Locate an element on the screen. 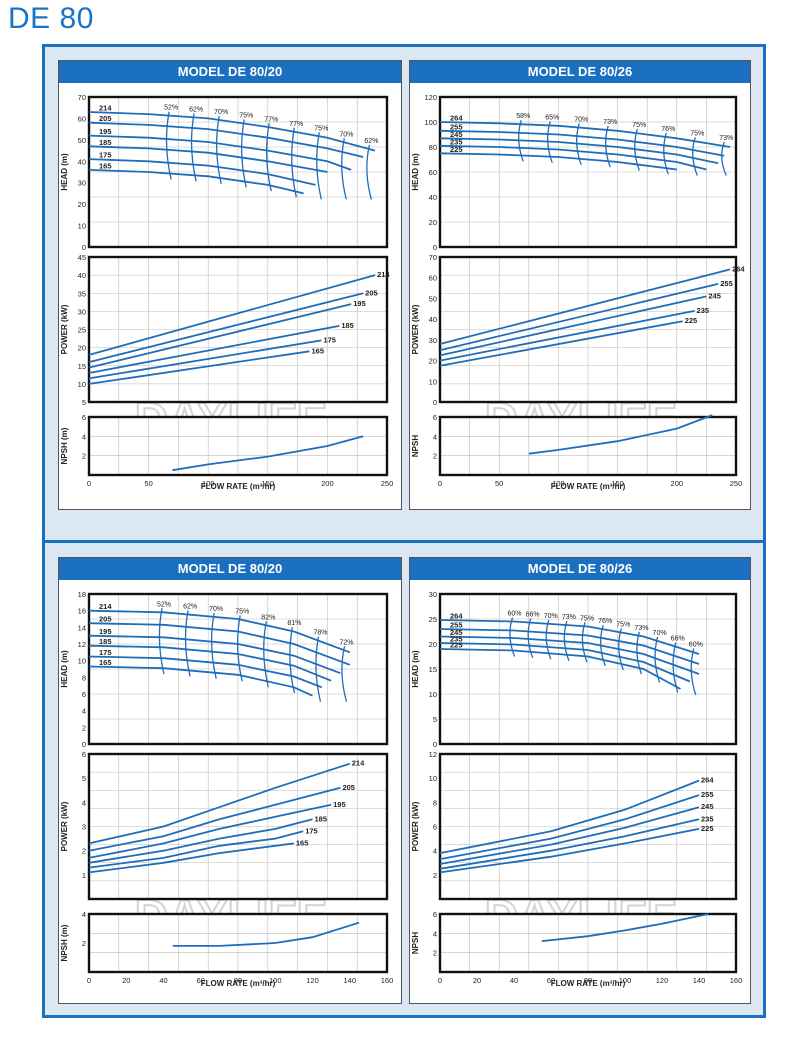 This screenshot has height=1052, width=801. x-tick-label: 250 is located at coordinates (387, 483).